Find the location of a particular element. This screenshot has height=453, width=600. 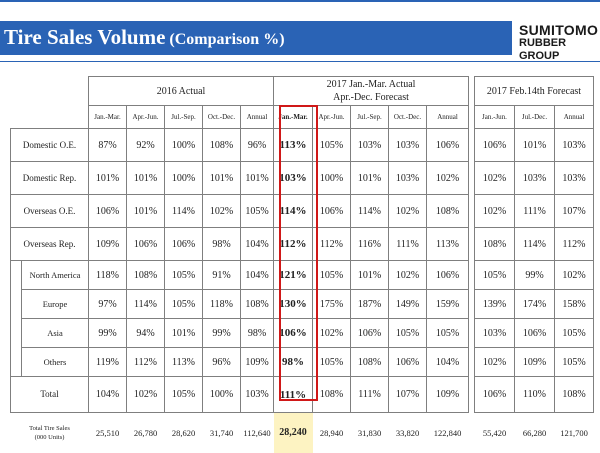

cell-2017: 104% is located at coordinates (447, 362).